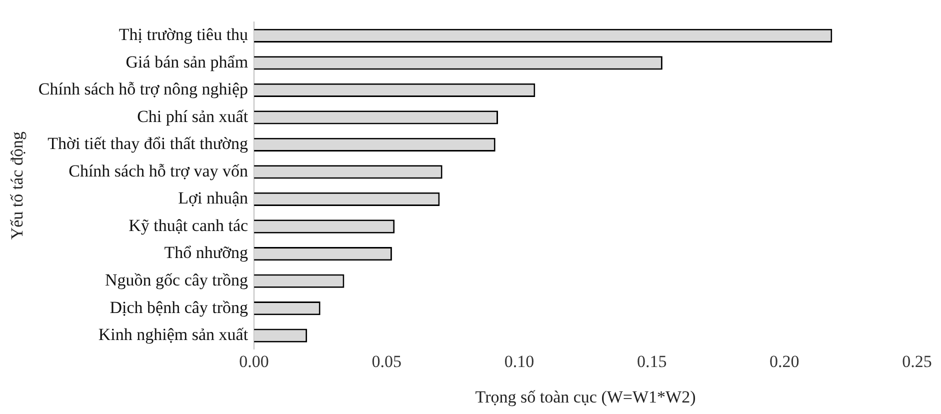  Describe the element at coordinates (17, 185) in the screenshot. I see `y-axis-title: Yếu tố tác động` at that location.